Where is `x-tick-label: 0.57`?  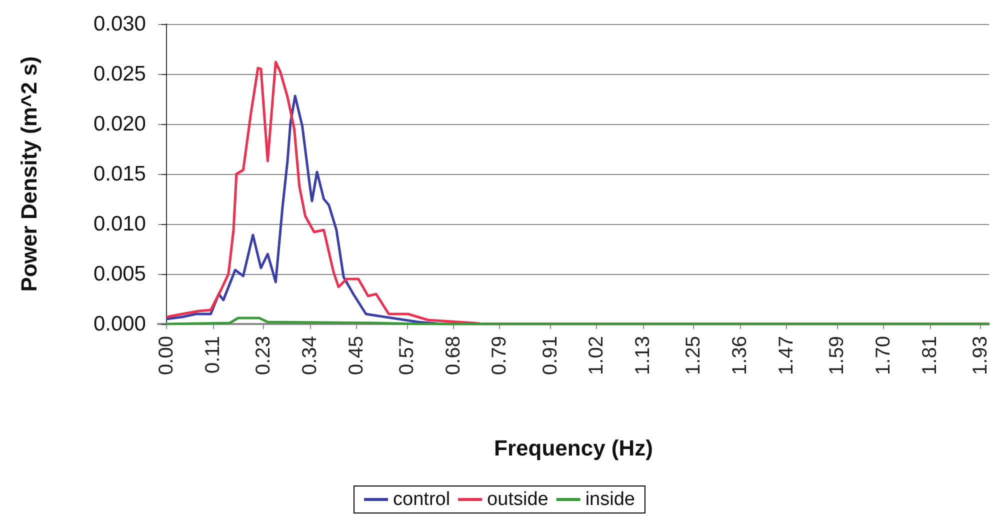 x-tick-label: 0.57 is located at coordinates (407, 355).